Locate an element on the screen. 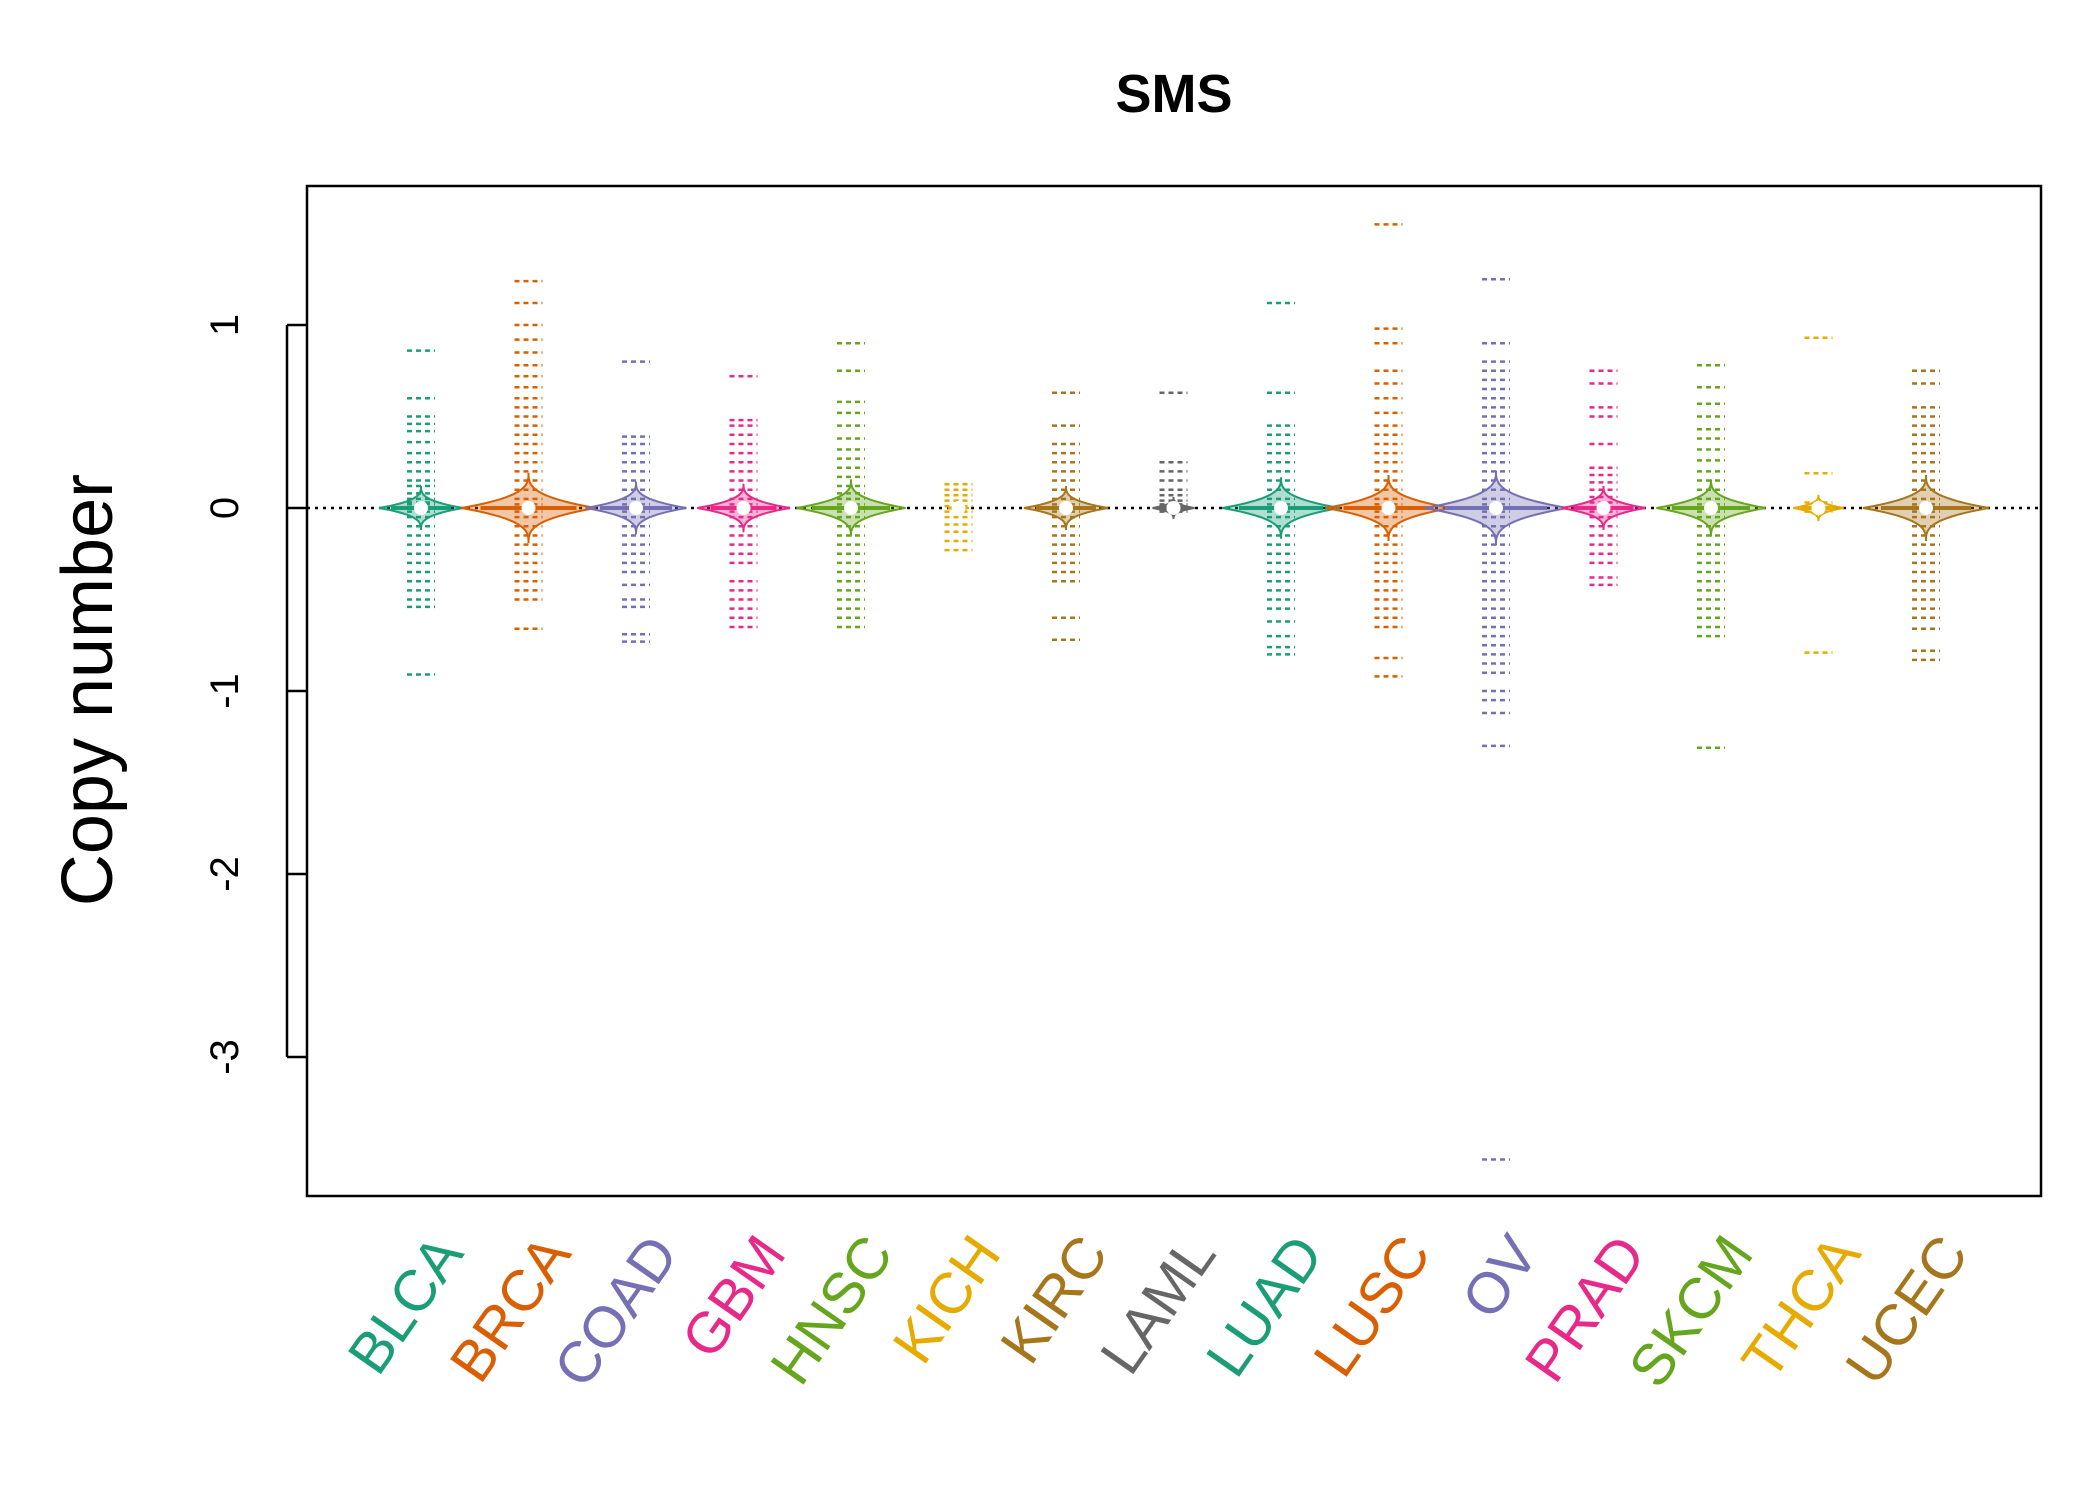 The height and width of the screenshot is (1500, 2100). bean-brca is located at coordinates (528, 455).